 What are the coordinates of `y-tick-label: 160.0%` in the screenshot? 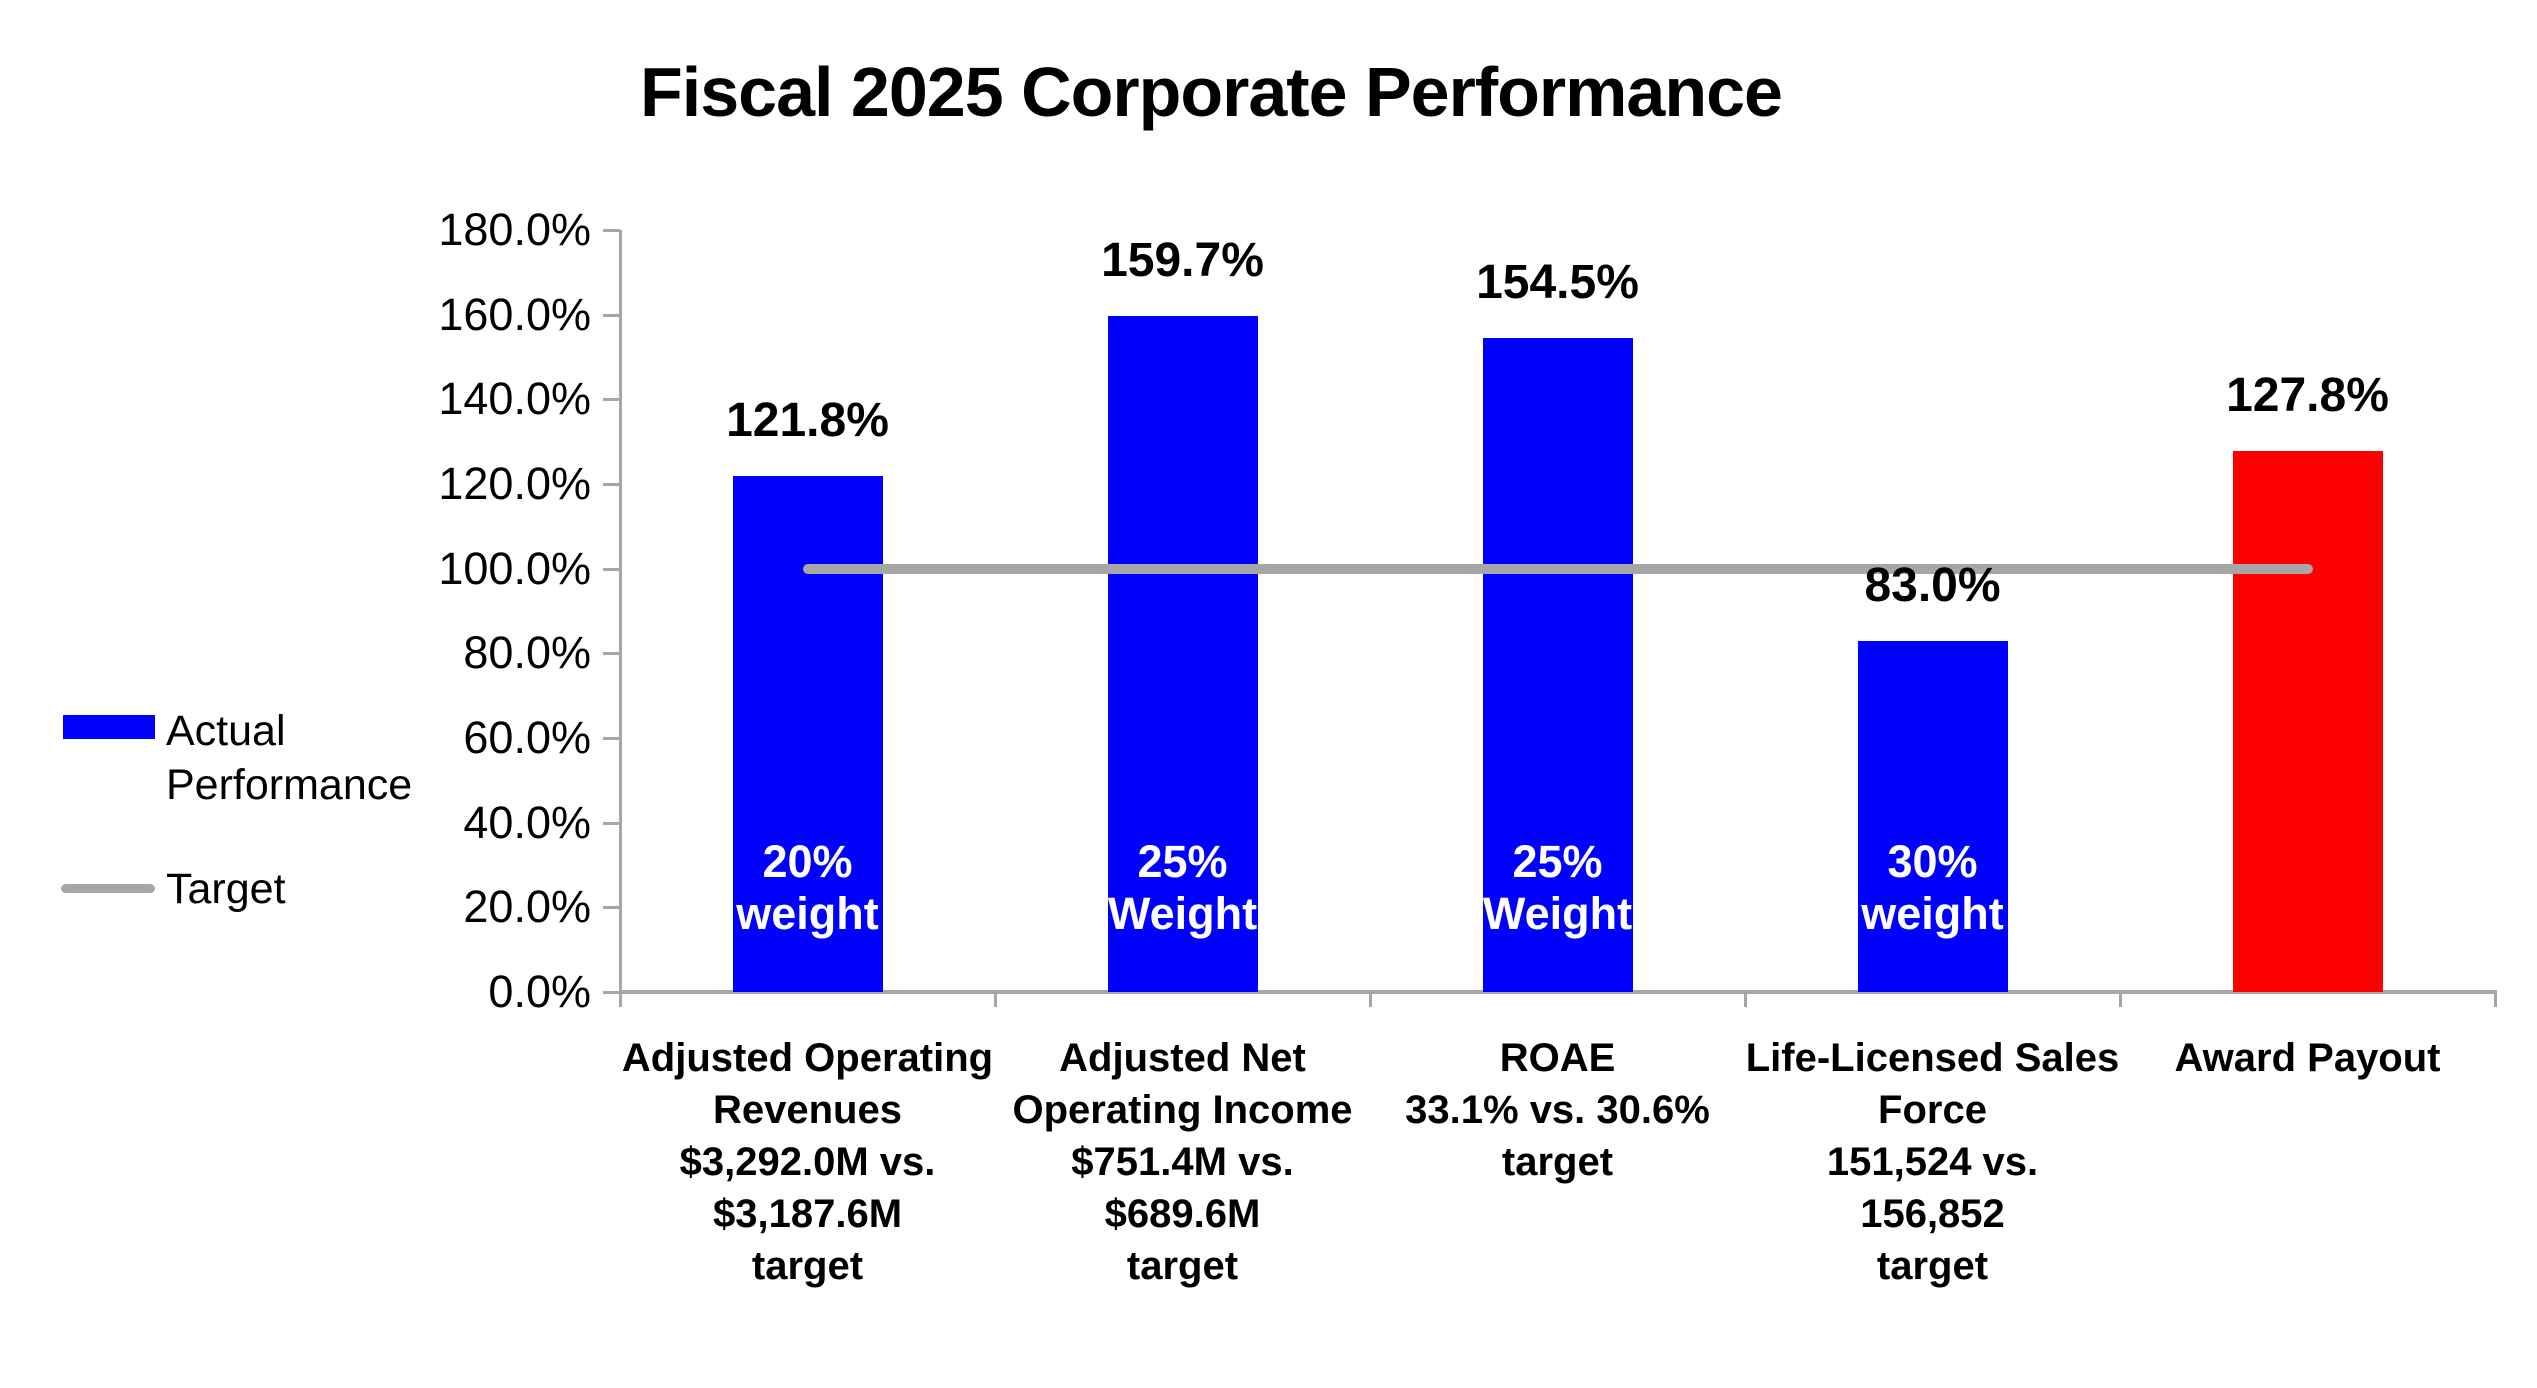 It's located at (514, 314).